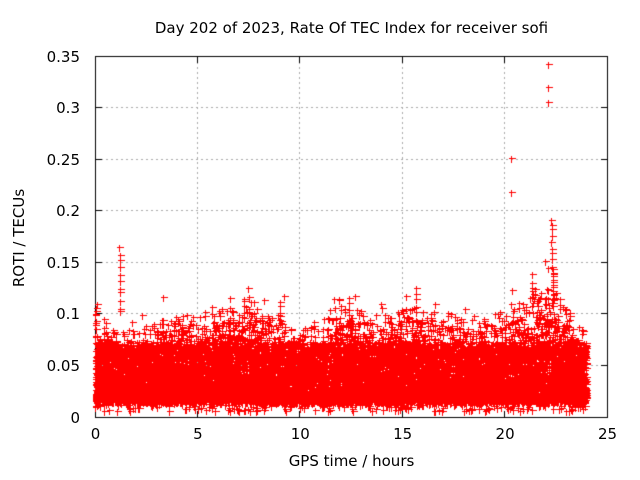 This screenshot has height=480, width=640. What do you see at coordinates (607, 434) in the screenshot?
I see `x-tick-label: 25` at bounding box center [607, 434].